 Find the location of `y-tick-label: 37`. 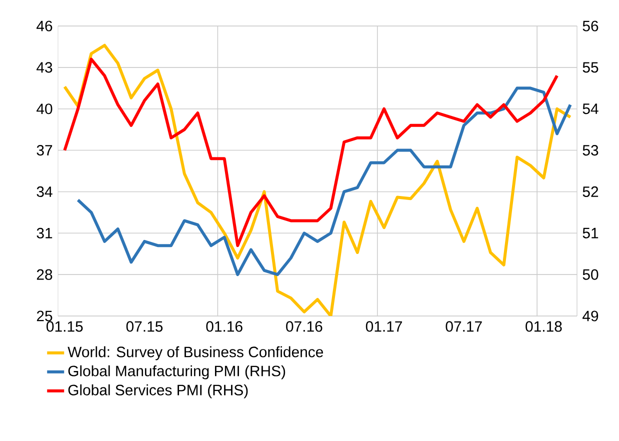

y-tick-label: 37 is located at coordinates (44, 150).